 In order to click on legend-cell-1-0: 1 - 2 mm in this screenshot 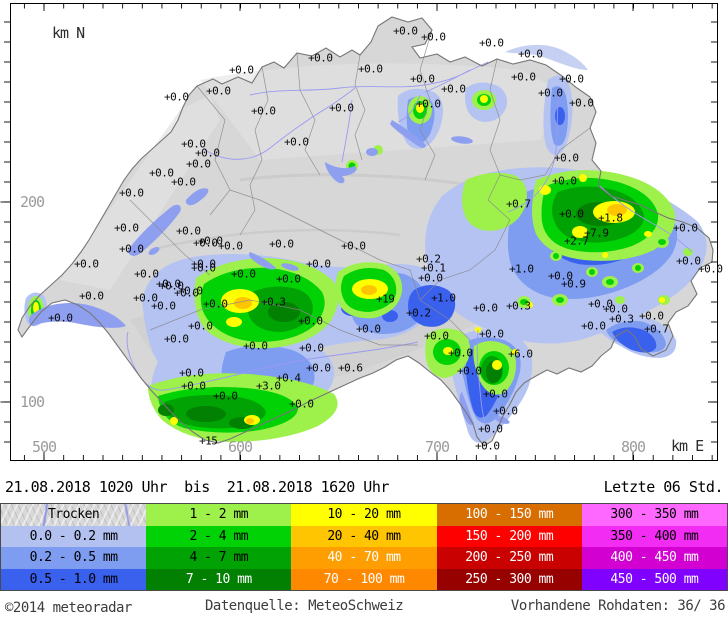, I will do `click(219, 515)`.